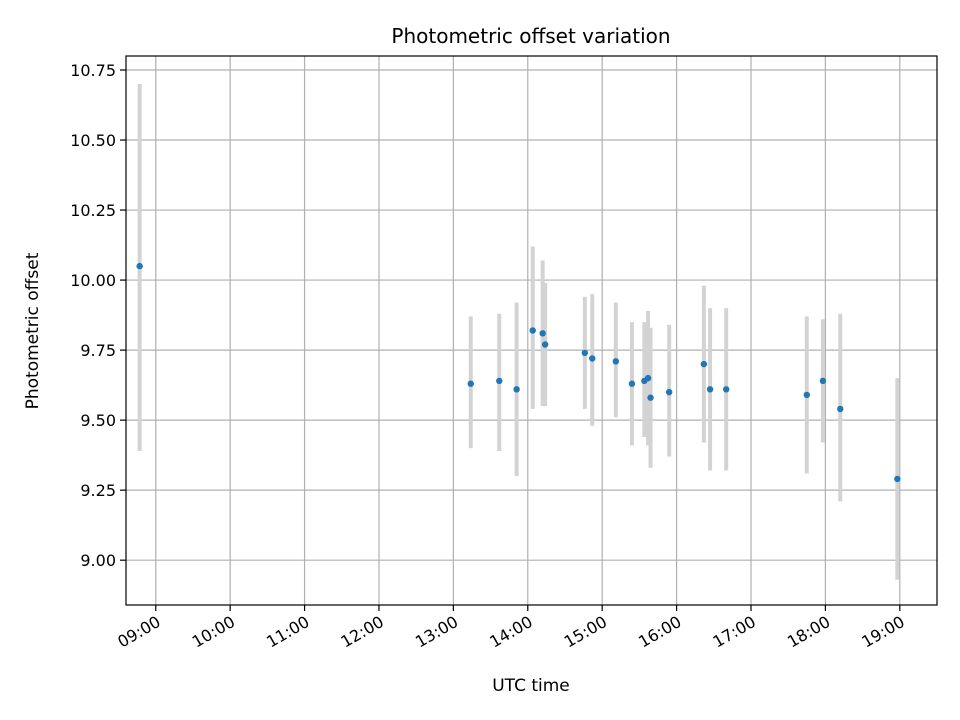 This screenshot has height=720, width=960. Describe the element at coordinates (213, 632) in the screenshot. I see `x-tick-label: 10:00` at that location.